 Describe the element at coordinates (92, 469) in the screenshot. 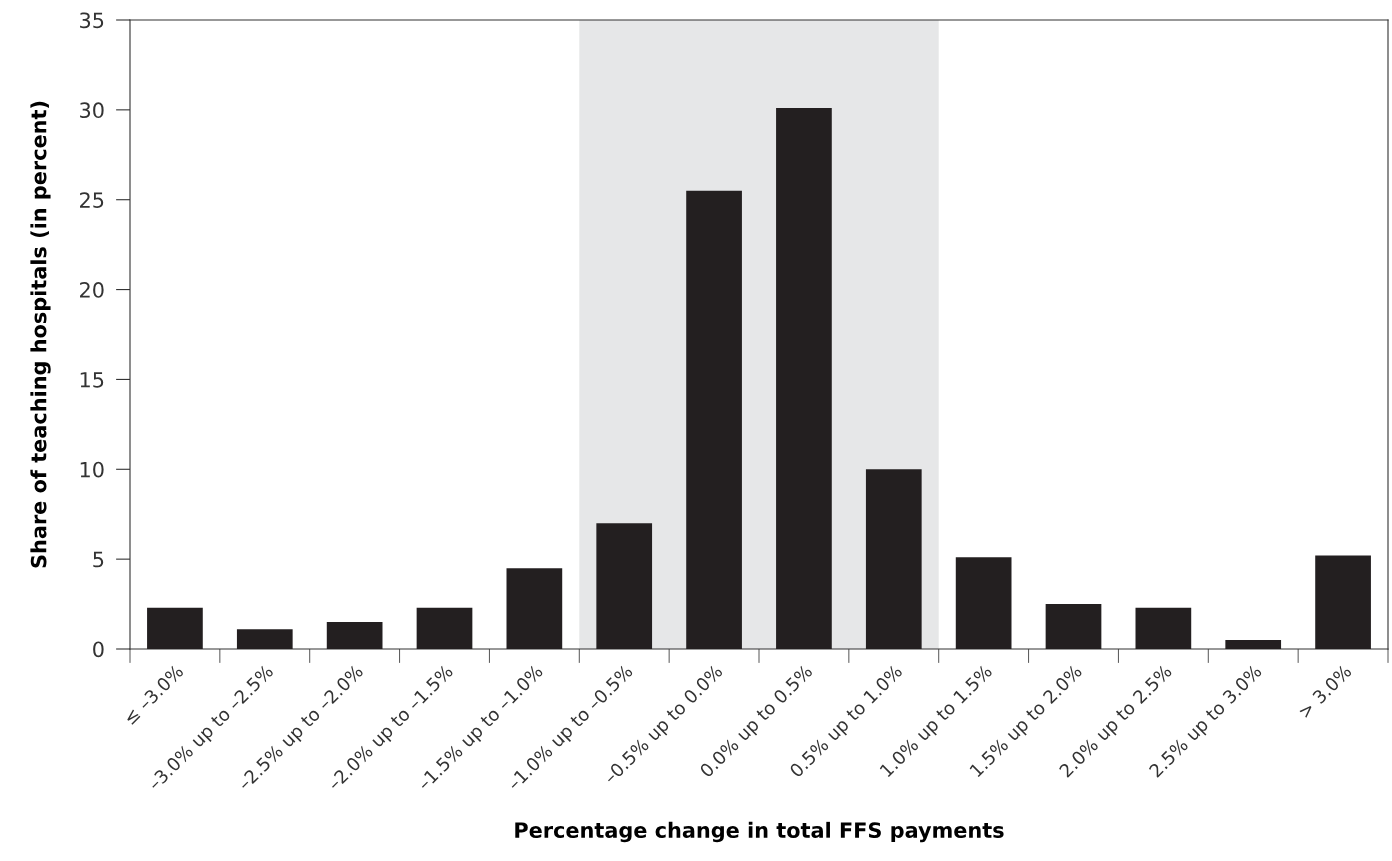

I see `y-tick-label: 10` at that location.